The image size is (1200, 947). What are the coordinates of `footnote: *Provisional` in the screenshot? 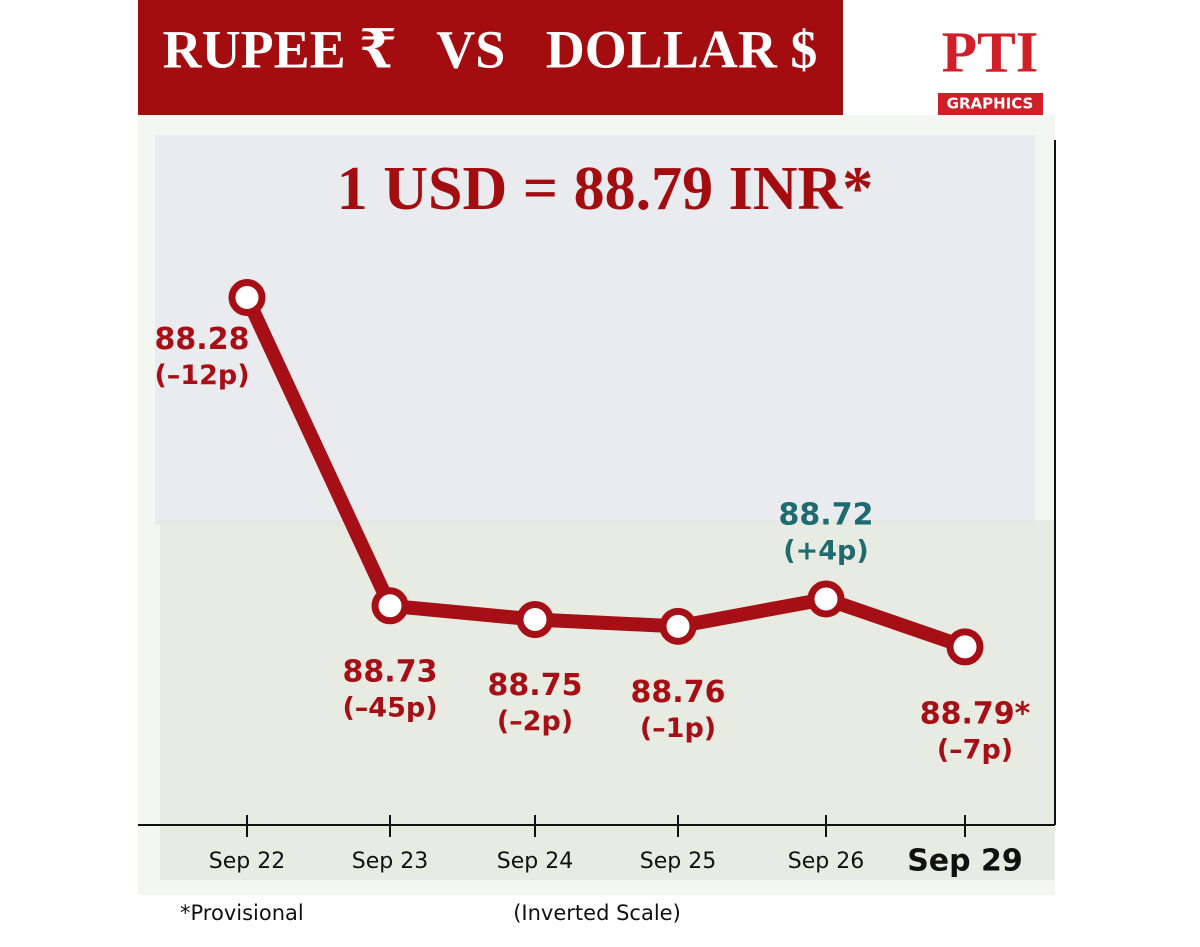 It's located at (242, 913).